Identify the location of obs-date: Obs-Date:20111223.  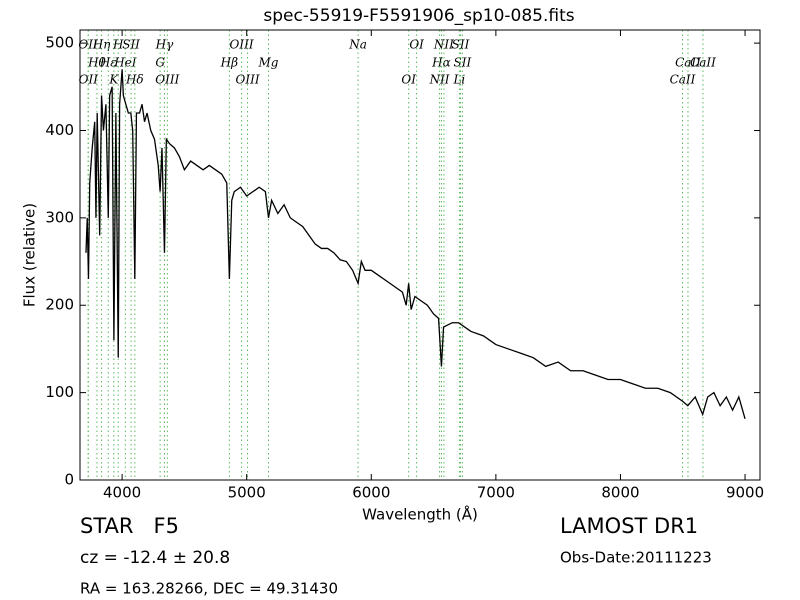
(636, 558).